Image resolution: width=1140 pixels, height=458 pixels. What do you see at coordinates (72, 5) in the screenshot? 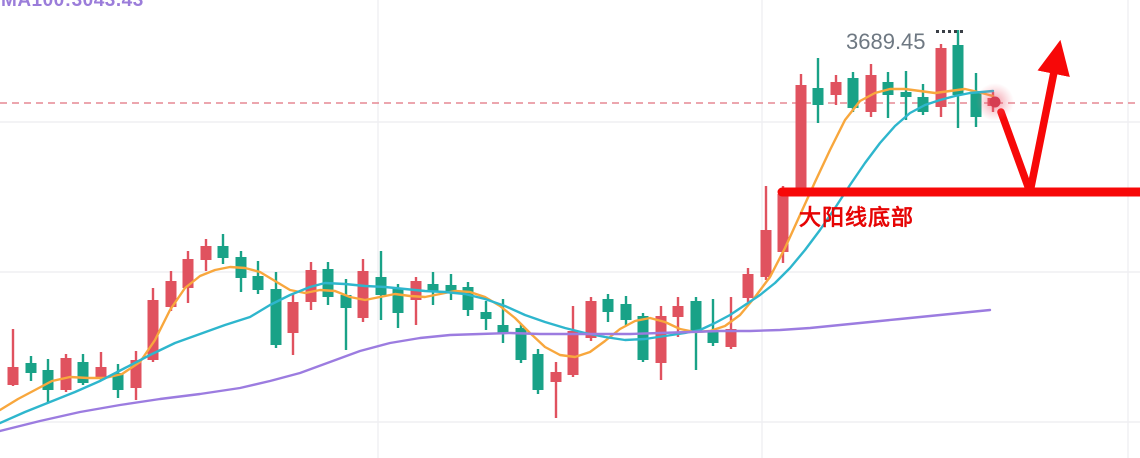
I see `ma100-legend-label: MA100:3043.43` at bounding box center [72, 5].